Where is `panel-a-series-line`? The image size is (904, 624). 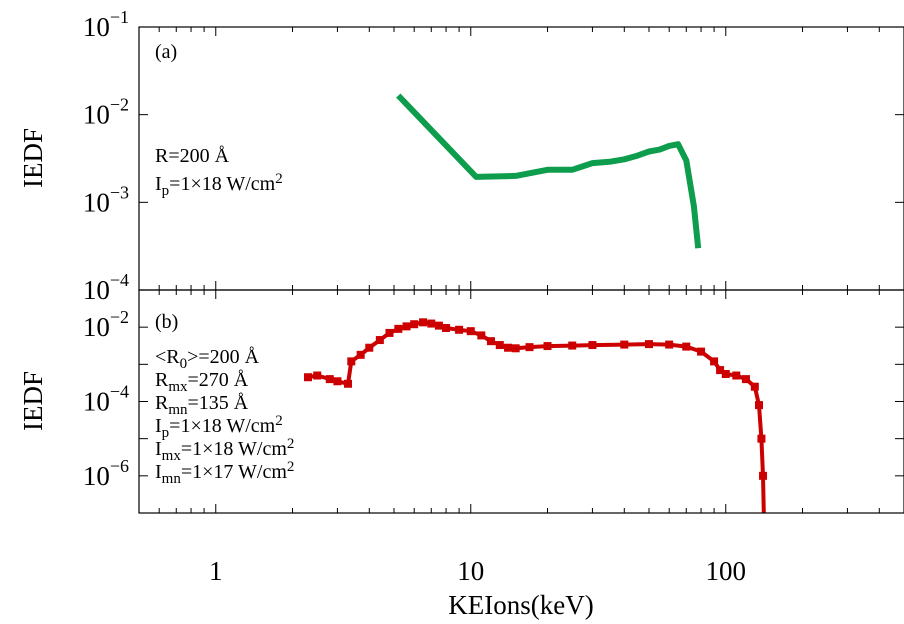 panel-a-series-line is located at coordinates (549, 171).